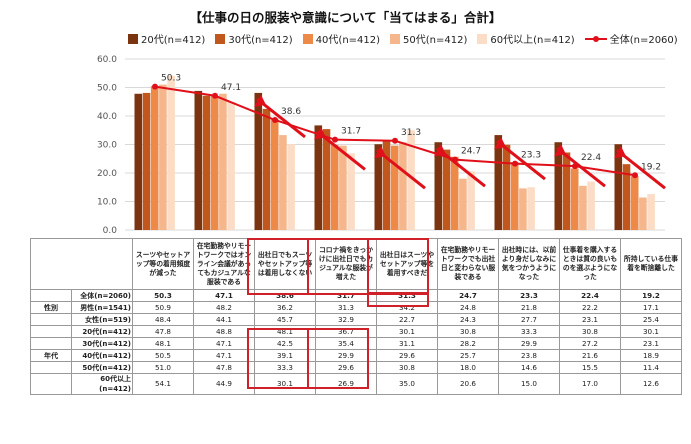  Describe the element at coordinates (102, 355) in the screenshot. I see `table-row-label: 40代(n=412)` at that location.